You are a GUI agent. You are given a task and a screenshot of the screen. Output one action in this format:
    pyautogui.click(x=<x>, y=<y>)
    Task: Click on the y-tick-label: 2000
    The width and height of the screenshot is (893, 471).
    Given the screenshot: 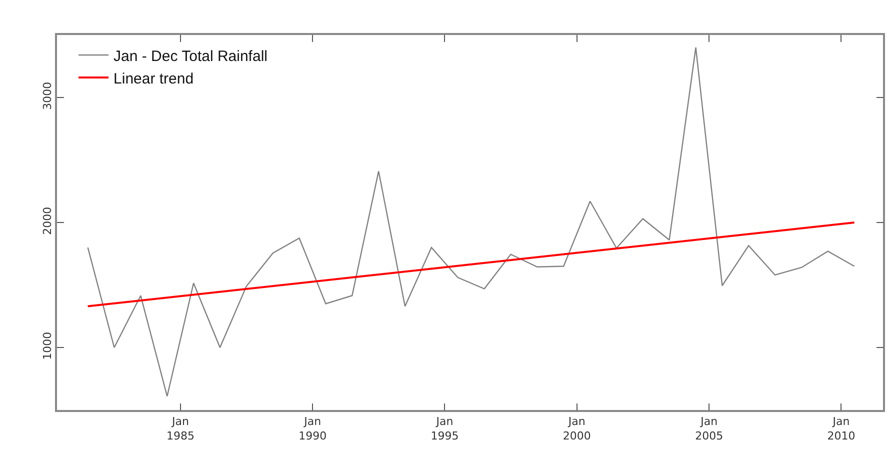 What is the action you would take?
    pyautogui.click(x=47, y=220)
    